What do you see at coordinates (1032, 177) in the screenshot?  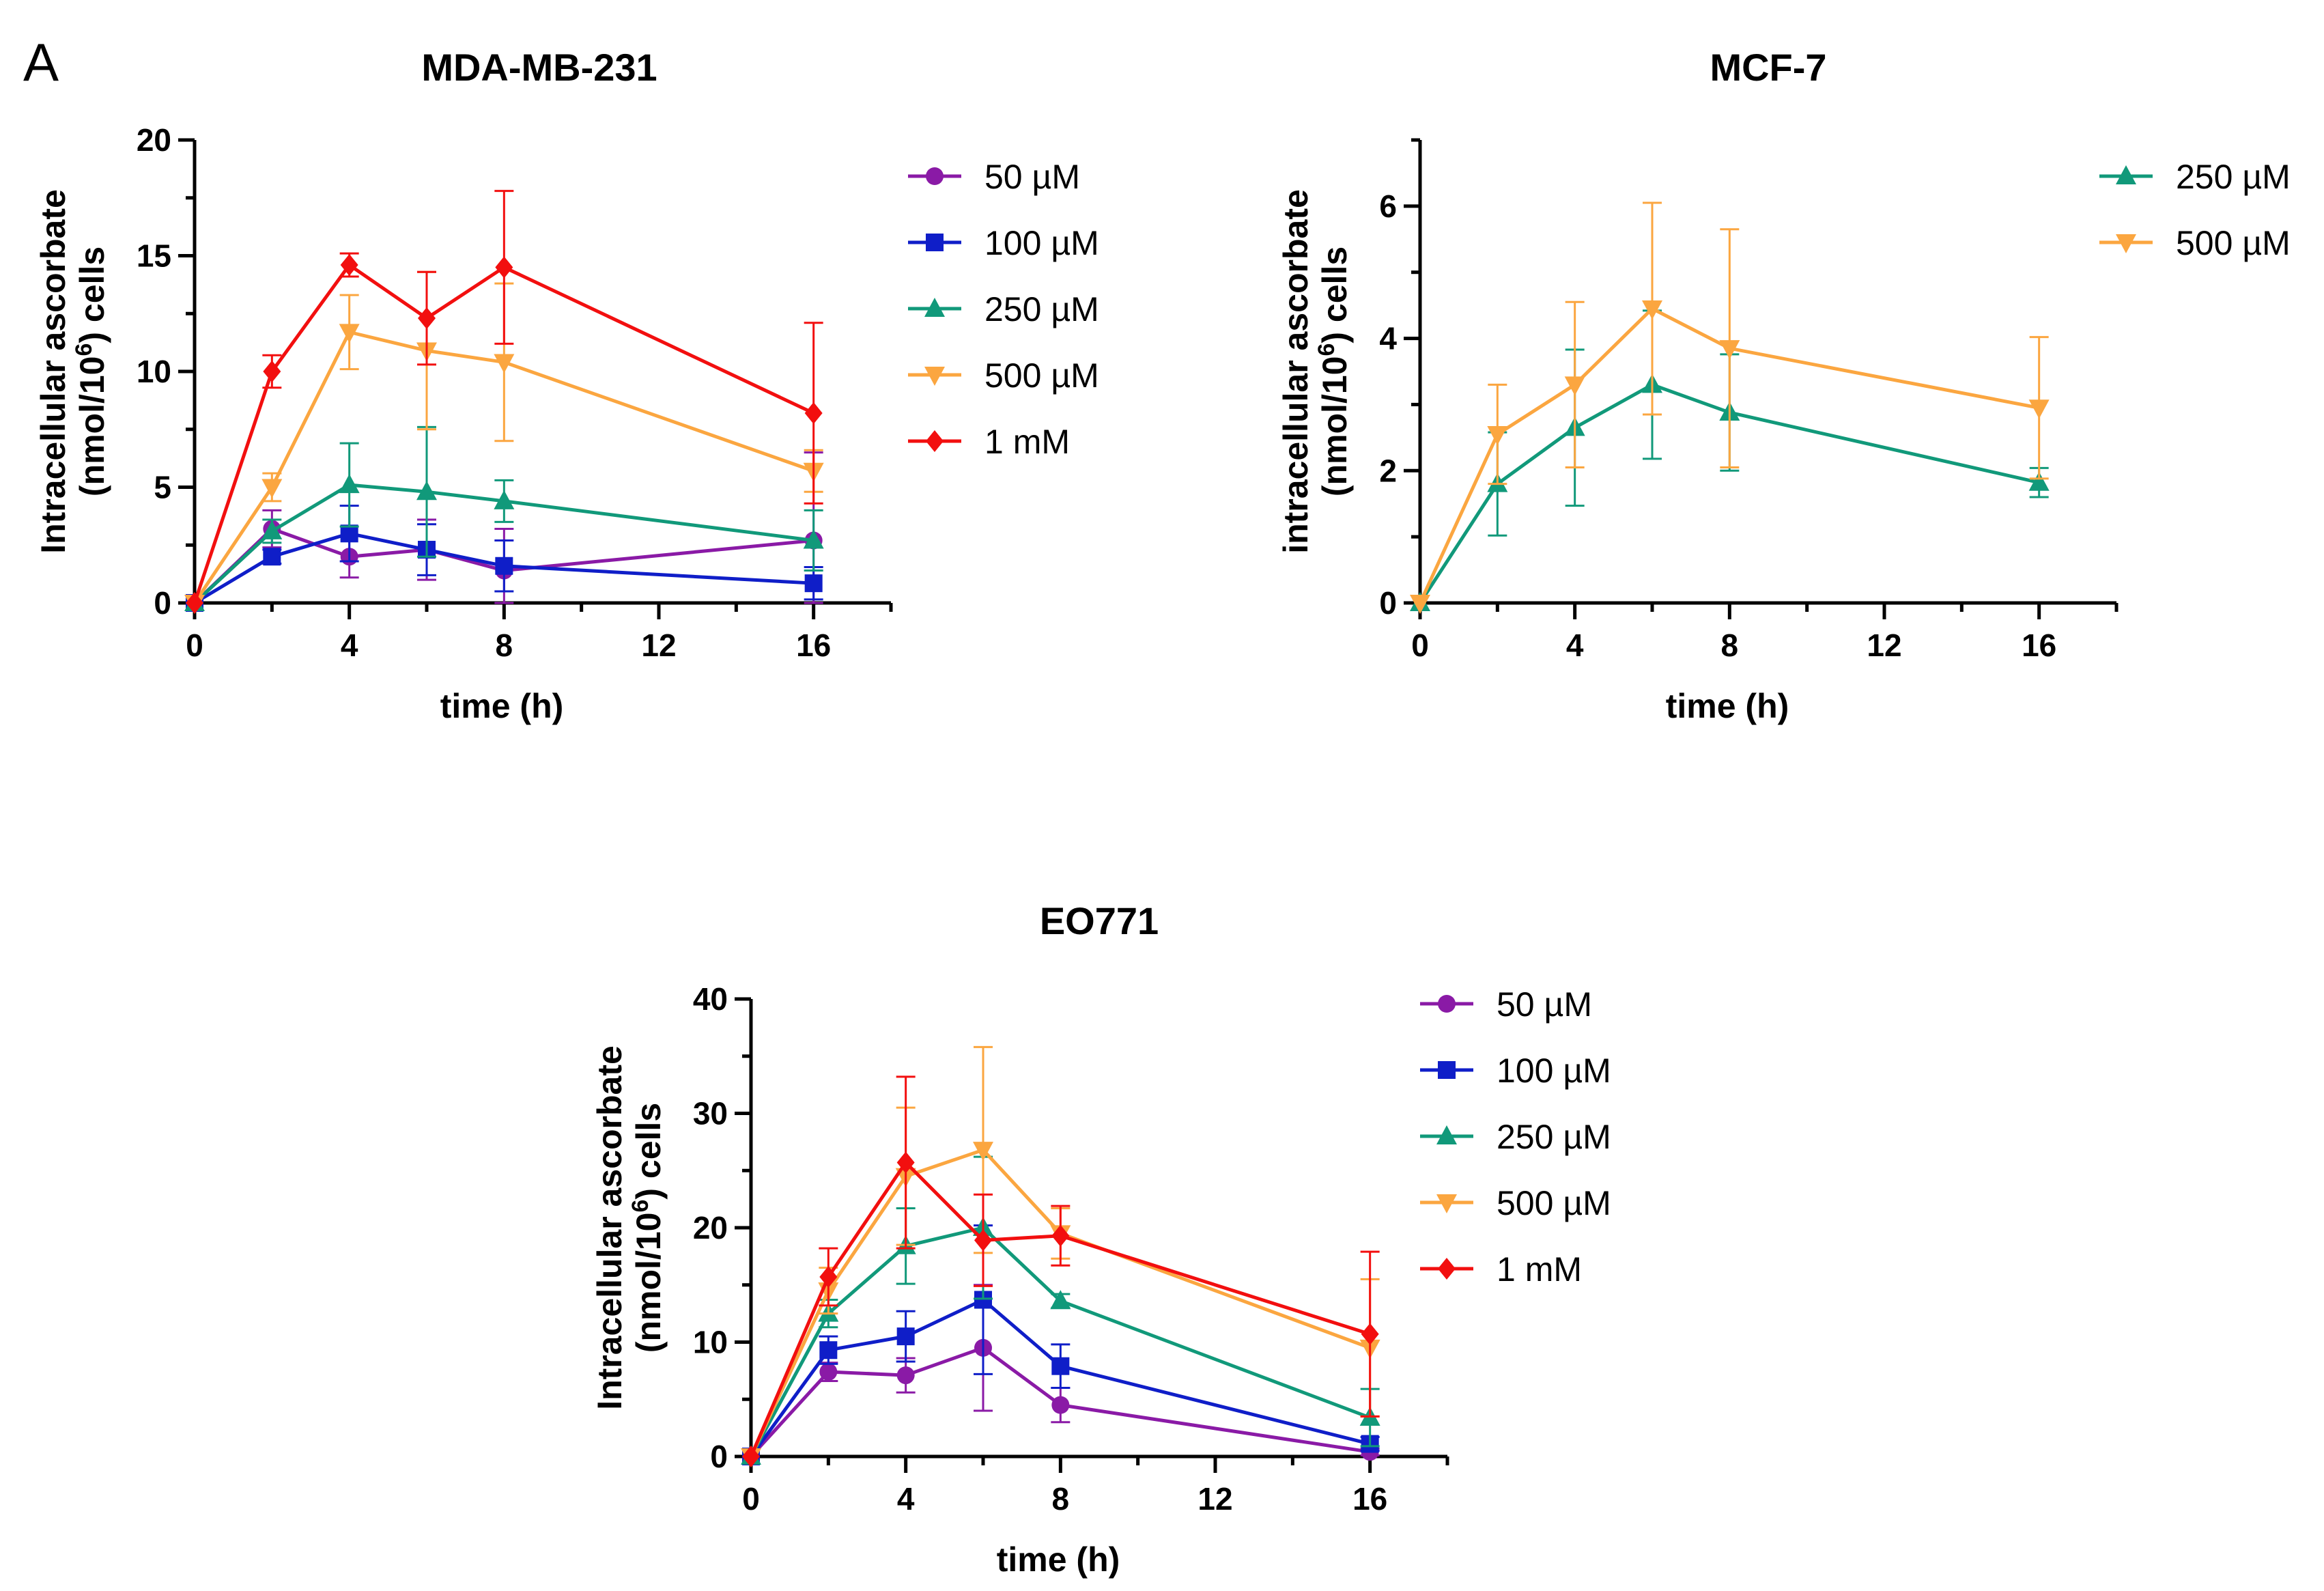 I see `legend-label: 50 µM` at bounding box center [1032, 177].